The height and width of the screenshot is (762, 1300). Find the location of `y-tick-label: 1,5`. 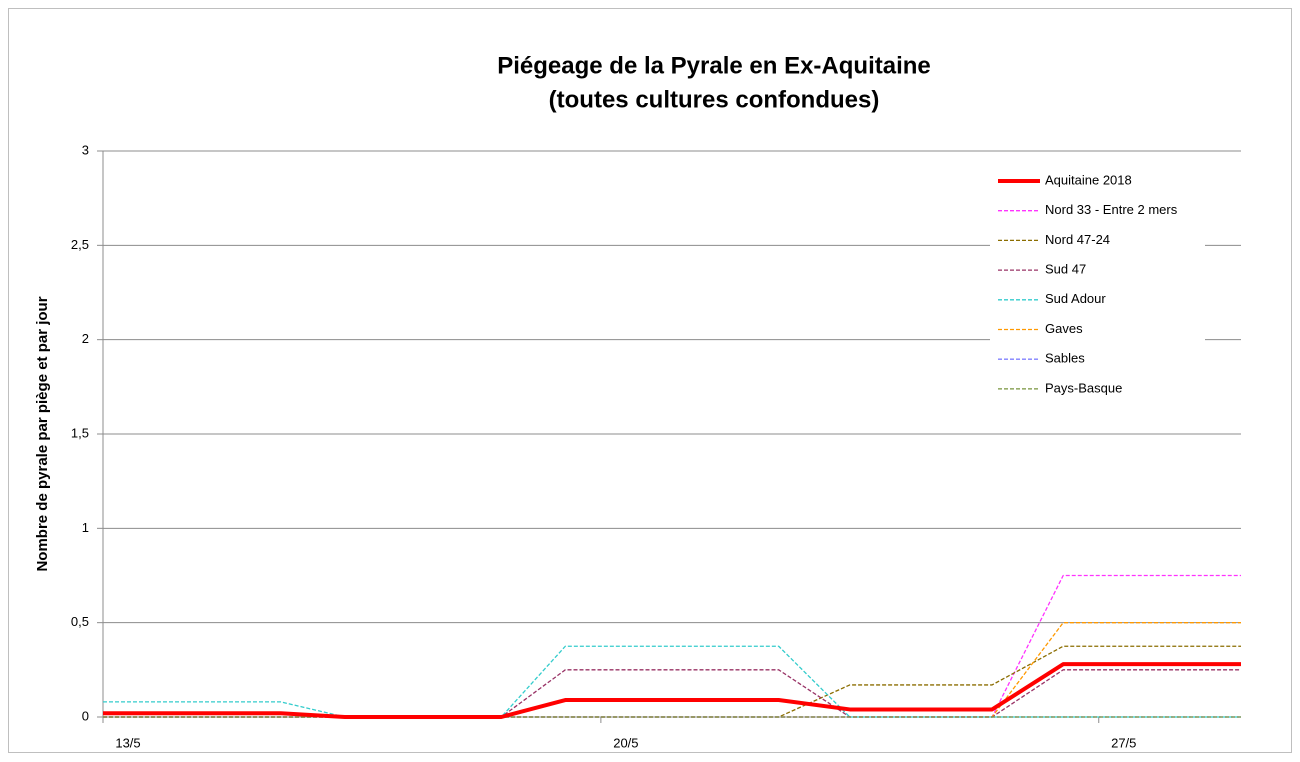

y-tick-label: 1,5 is located at coordinates (80, 432).